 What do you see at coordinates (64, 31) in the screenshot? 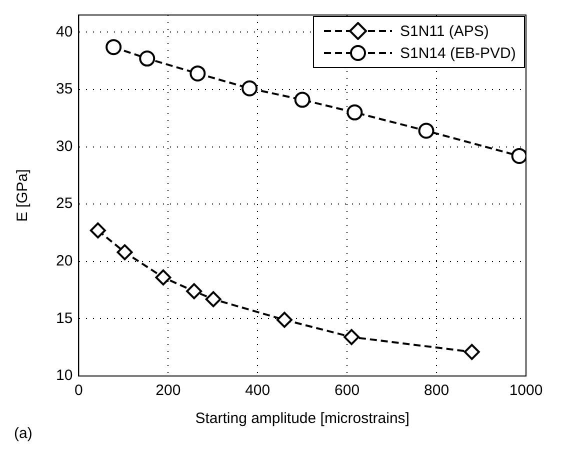
I see `y-tick-label: 40` at bounding box center [64, 31].